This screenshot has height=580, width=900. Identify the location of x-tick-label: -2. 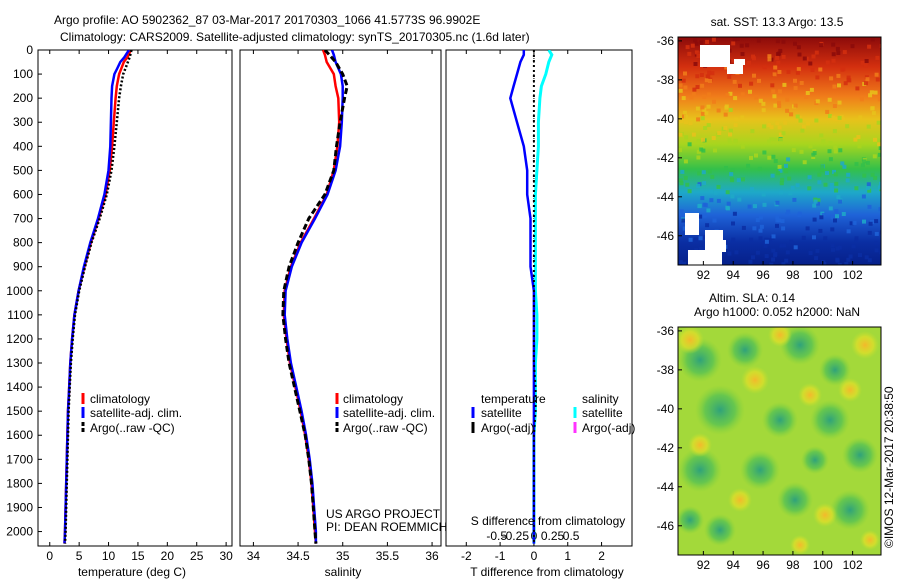
(466, 556).